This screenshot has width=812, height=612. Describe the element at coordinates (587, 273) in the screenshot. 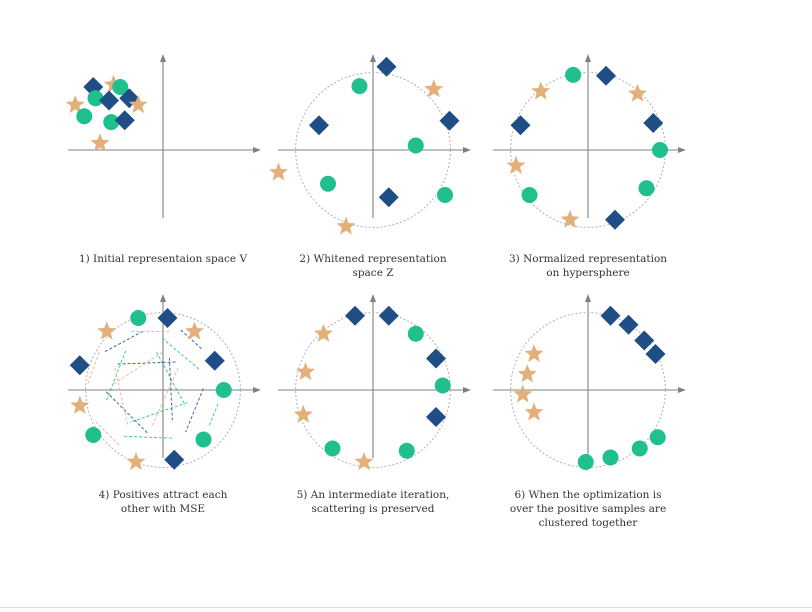

I see `caption-line: on hypersphere` at that location.